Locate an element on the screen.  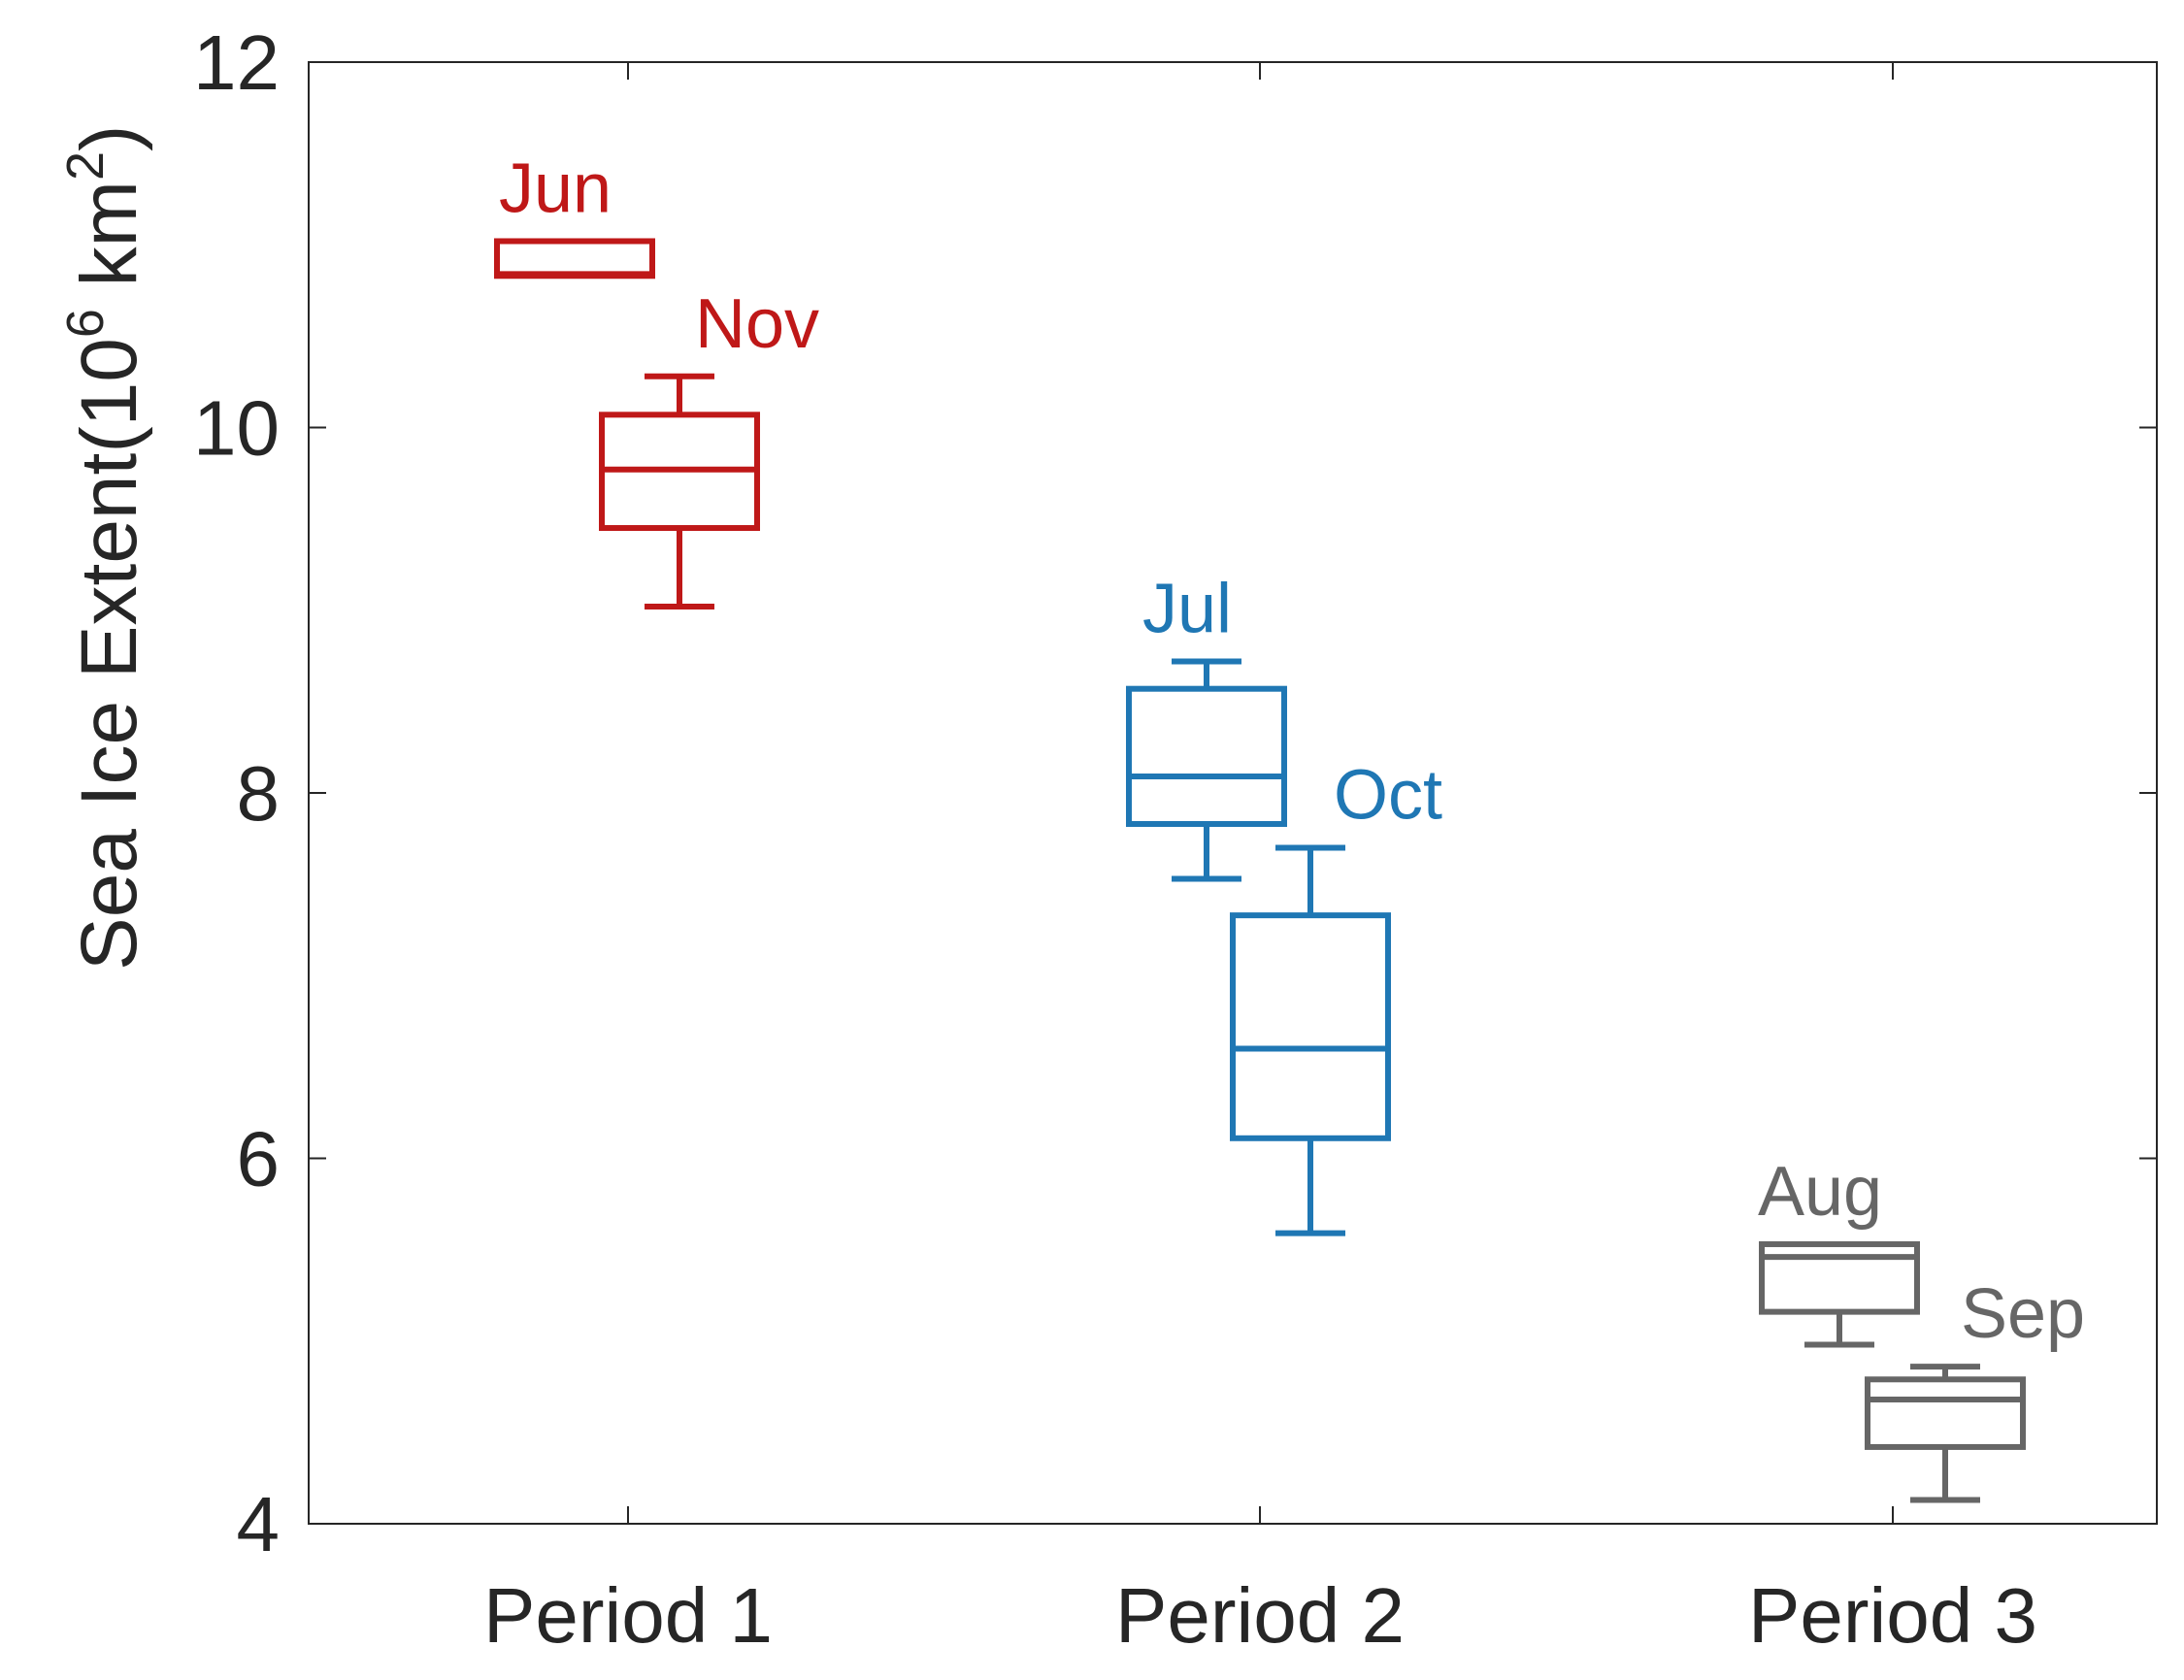
box-oct: Oct is located at coordinates (1336, 996).